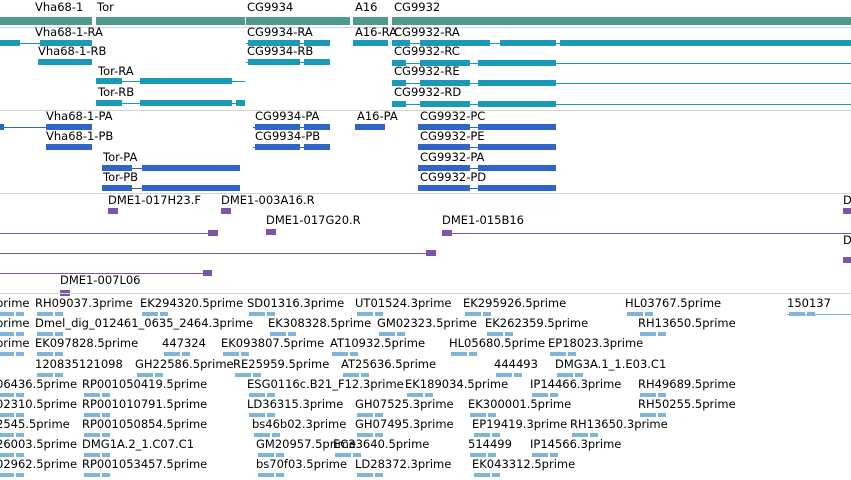  I want to click on locus-vha68-1-bar-exon, so click(46, 21).